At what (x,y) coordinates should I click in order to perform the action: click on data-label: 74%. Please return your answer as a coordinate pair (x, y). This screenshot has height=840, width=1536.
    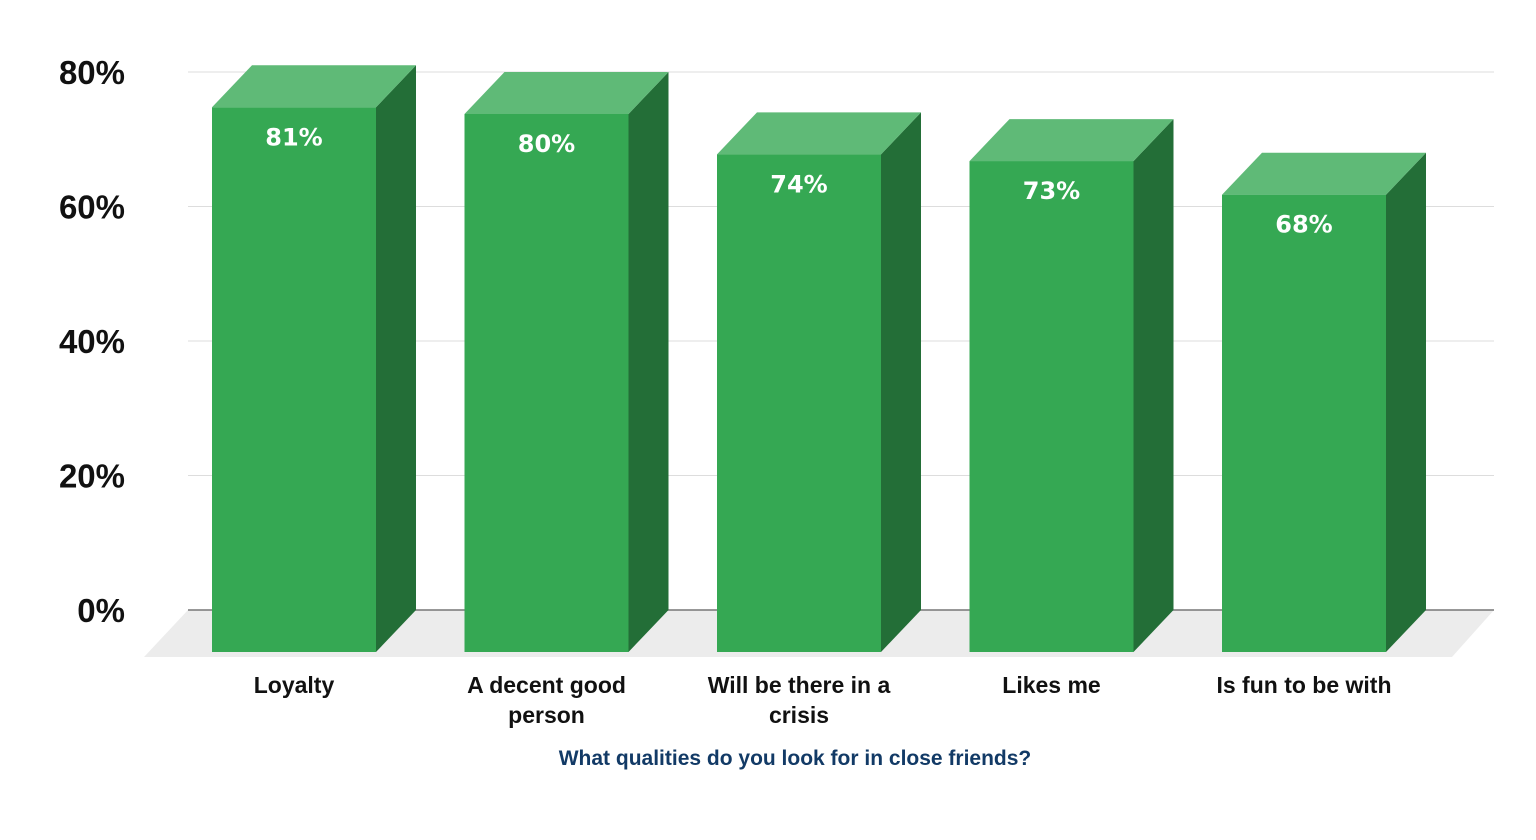
    Looking at the image, I should click on (798, 184).